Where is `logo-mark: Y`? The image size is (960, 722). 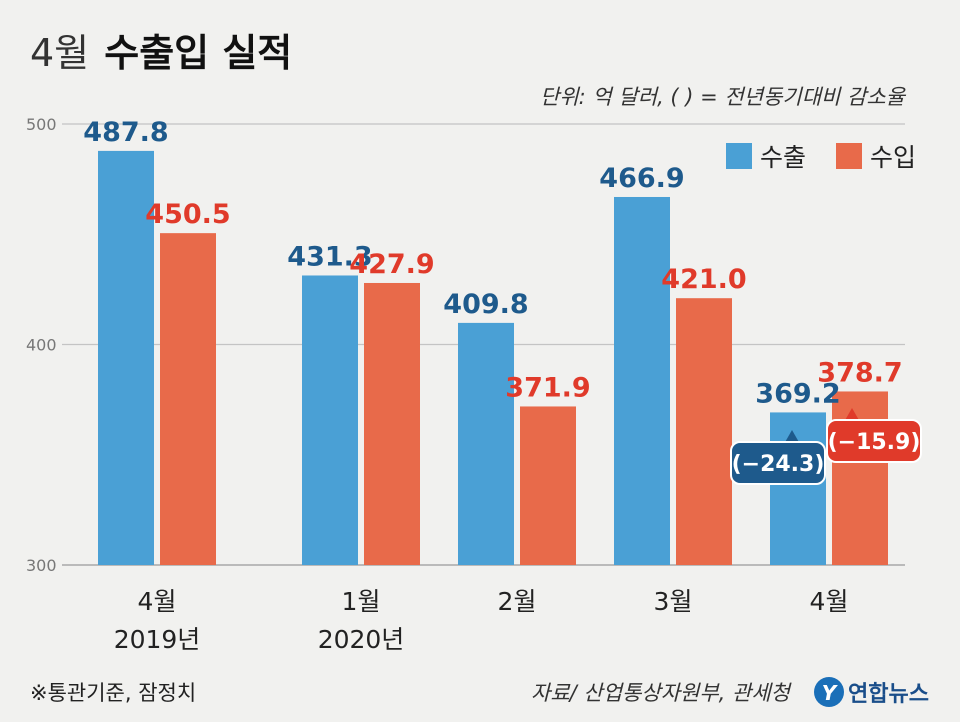 logo-mark: Y is located at coordinates (830, 693).